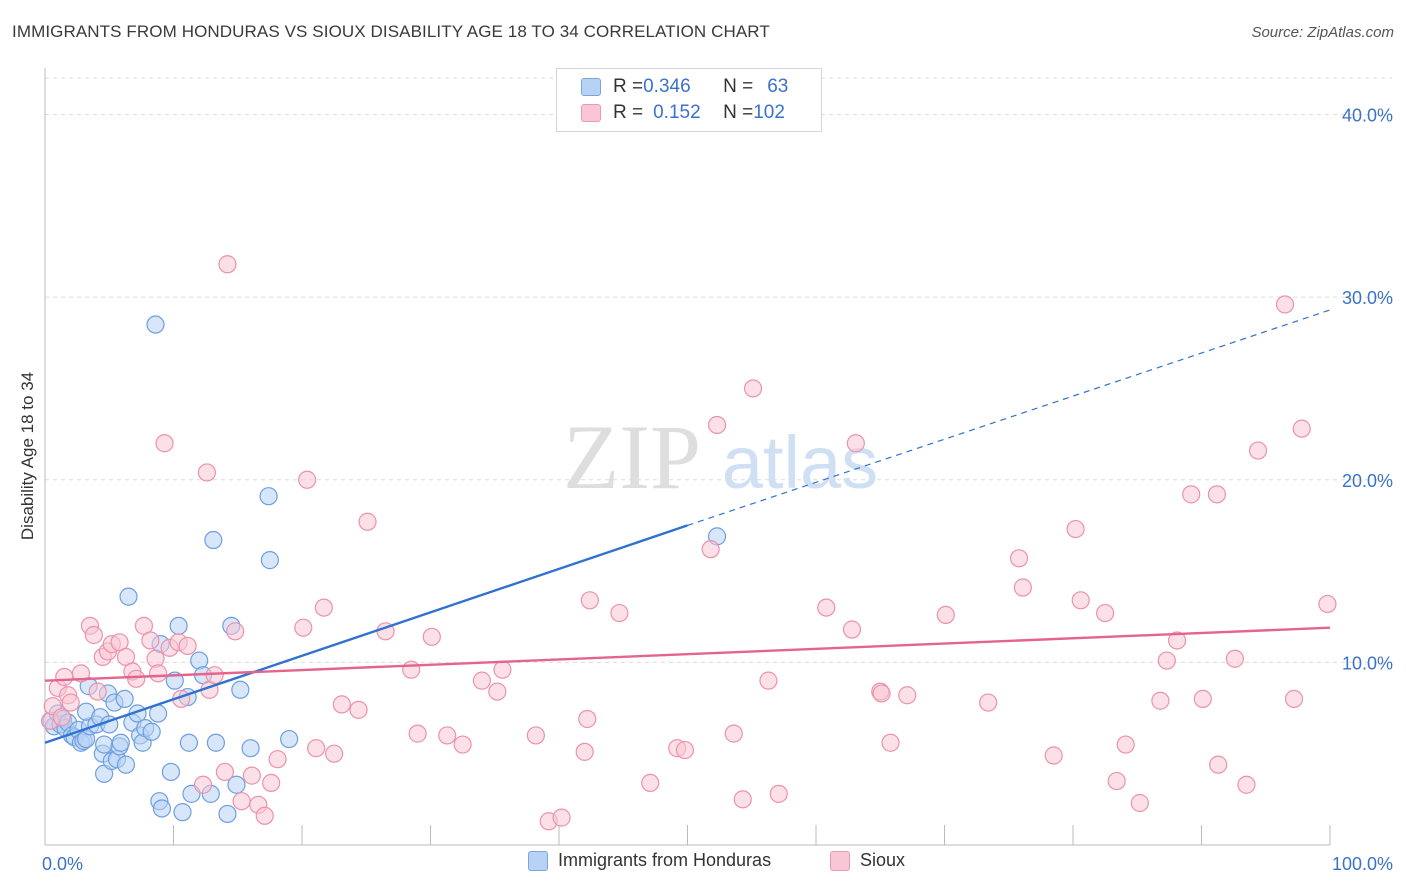 This screenshot has width=1406, height=892. What do you see at coordinates (769, 112) in the screenshot?
I see `legend-n-value: 102` at bounding box center [769, 112].